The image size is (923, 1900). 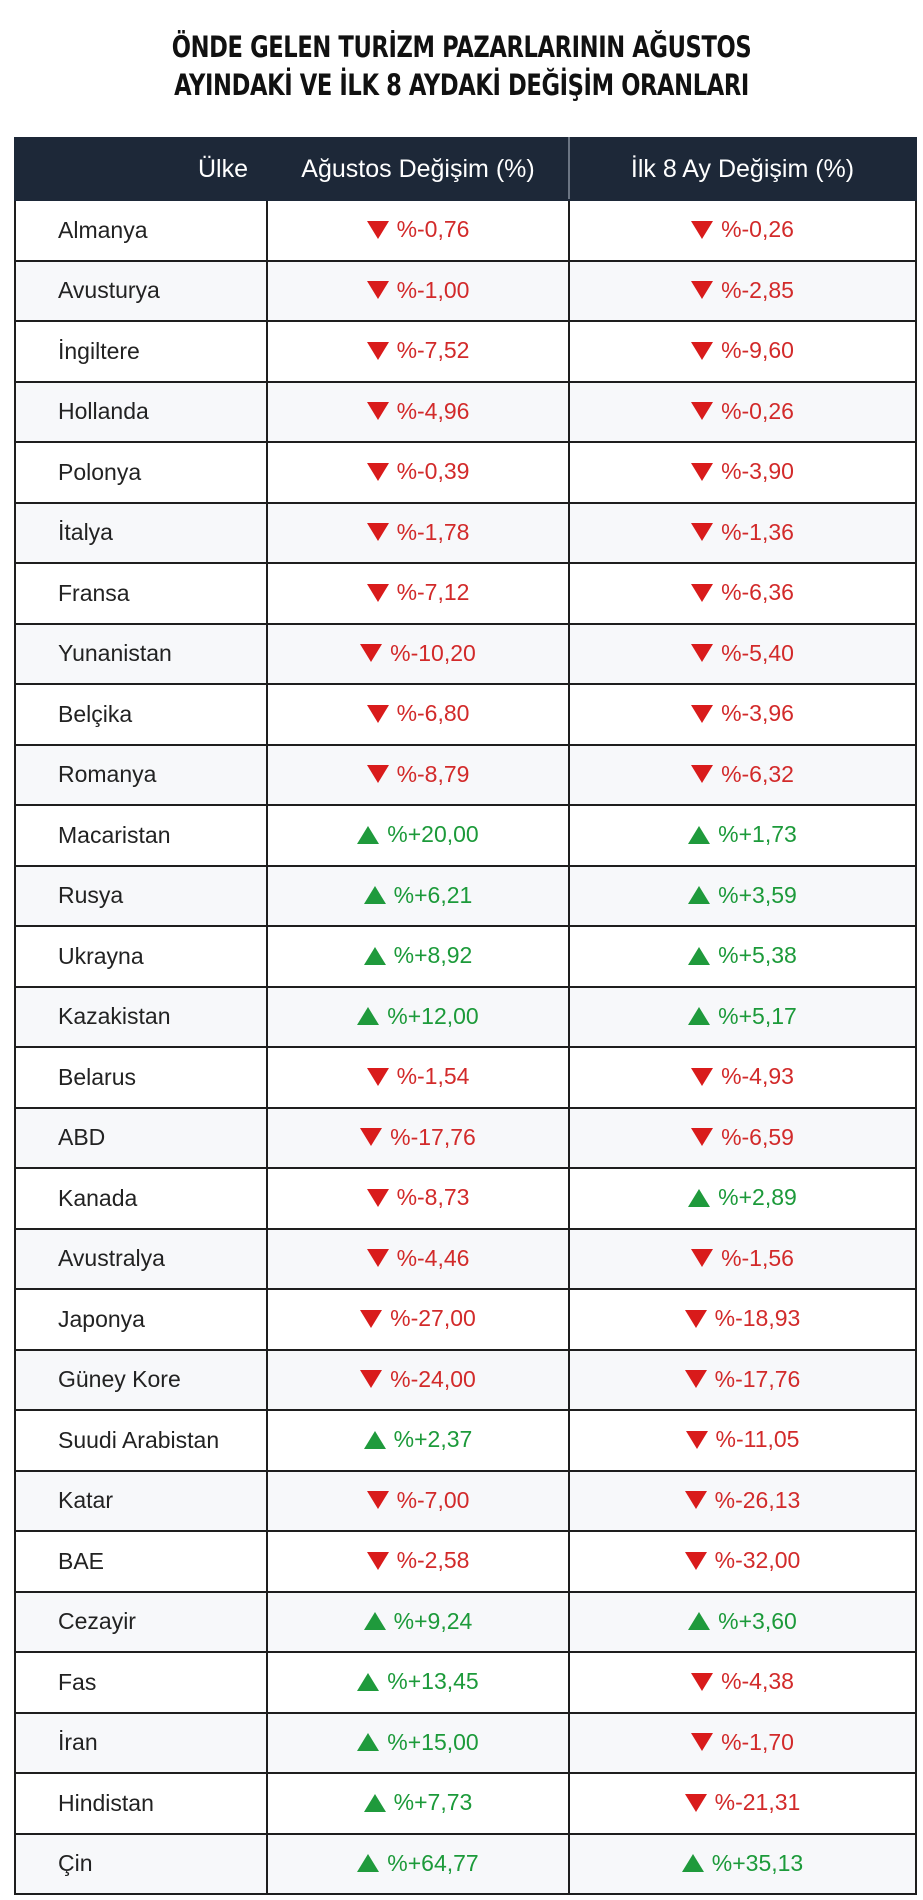 I want to click on change-value-text: %-32,00, so click(x=757, y=1560).